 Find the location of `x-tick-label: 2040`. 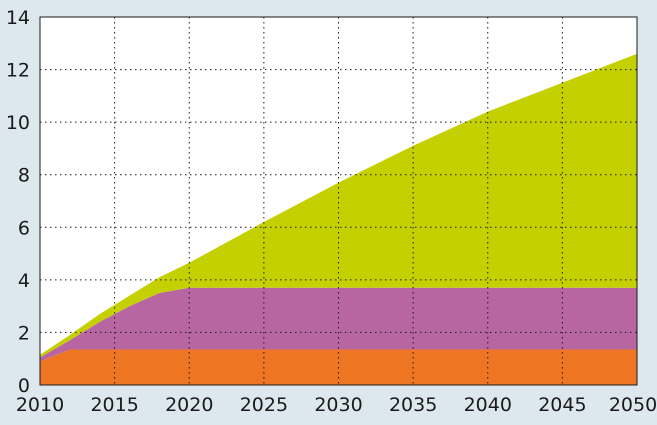

x-tick-label: 2040 is located at coordinates (488, 405).